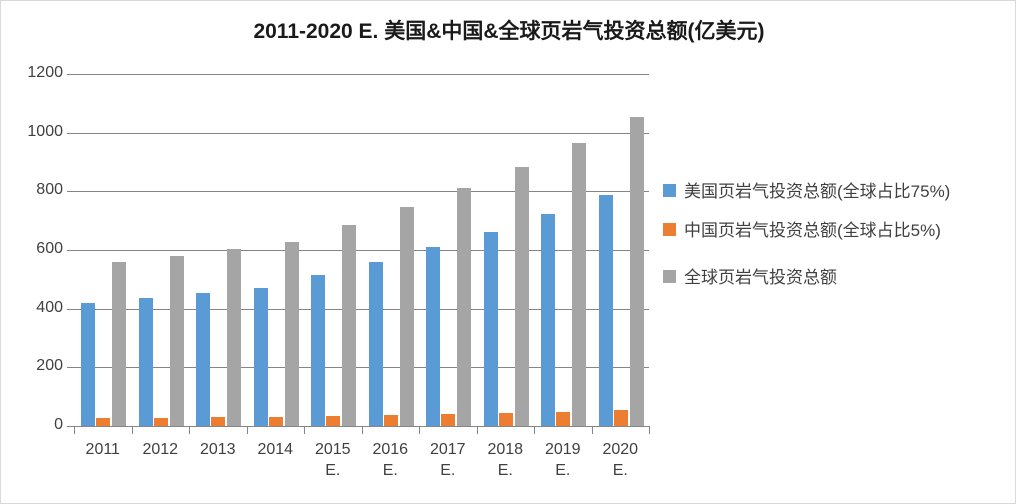 The height and width of the screenshot is (504, 1016). I want to click on x-axis-category-label: 2011, so click(103, 449).